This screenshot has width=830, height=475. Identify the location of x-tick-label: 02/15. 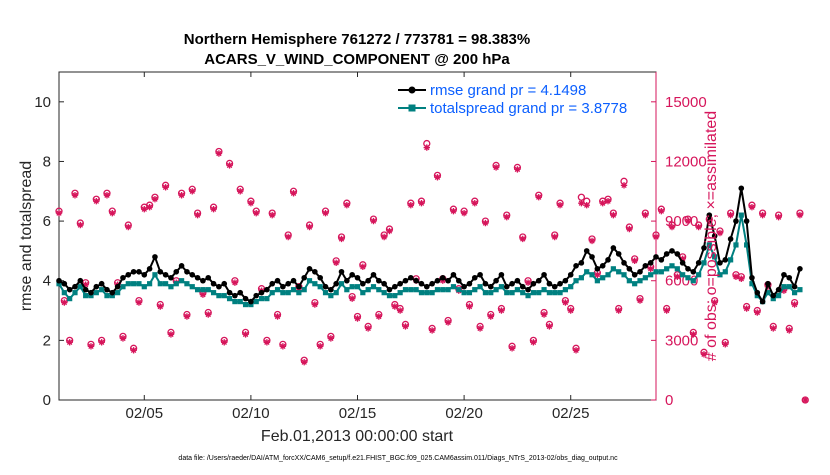
(358, 413).